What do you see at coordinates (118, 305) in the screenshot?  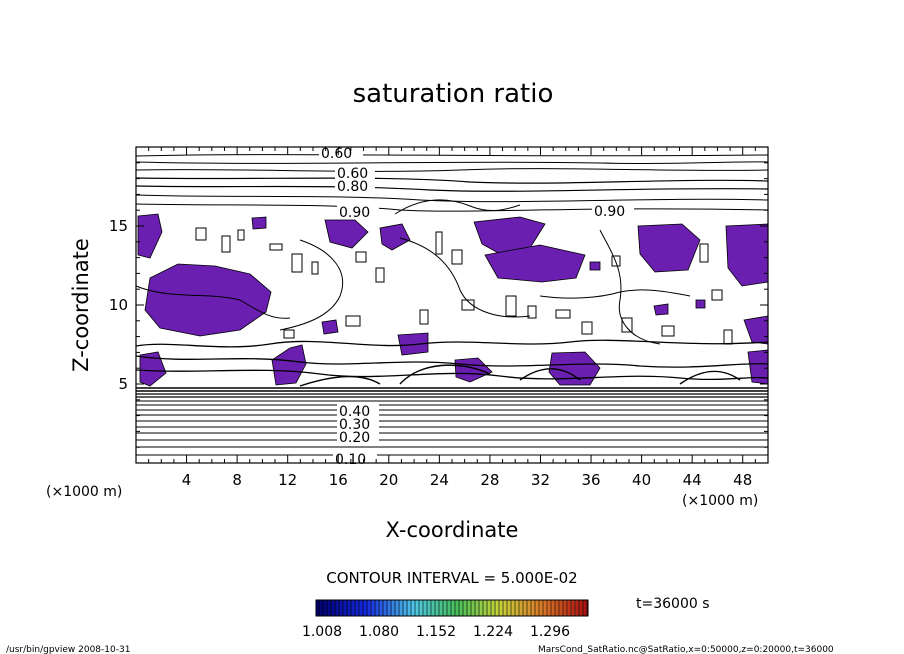 I see `y-tick-label: 10` at bounding box center [118, 305].